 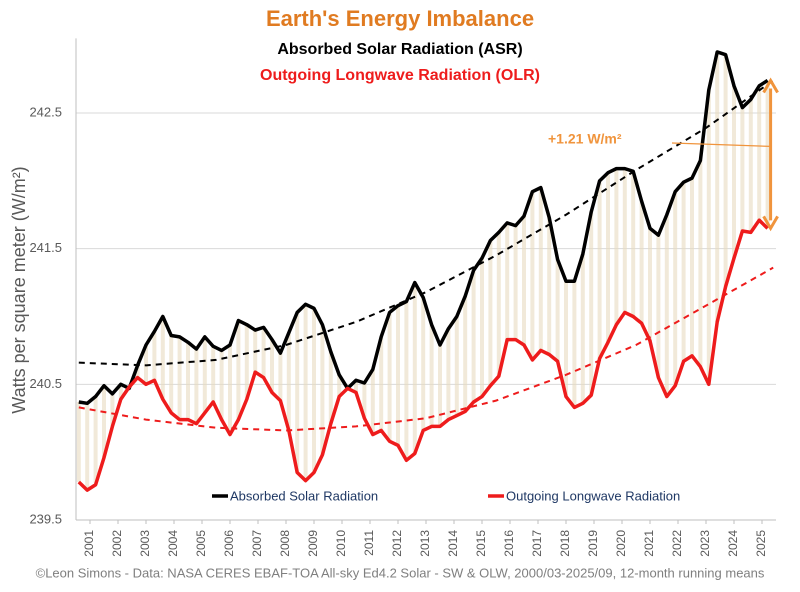 I want to click on x-tick-label: 2013, so click(x=425, y=543).